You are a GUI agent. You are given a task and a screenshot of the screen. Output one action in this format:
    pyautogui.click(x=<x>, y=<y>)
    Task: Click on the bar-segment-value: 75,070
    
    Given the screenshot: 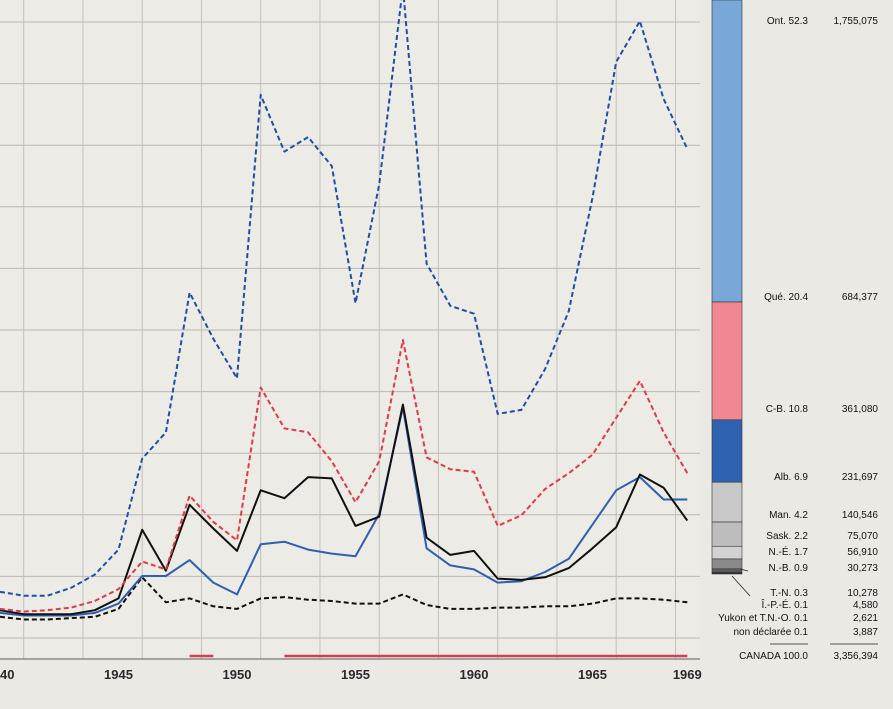 What is the action you would take?
    pyautogui.click(x=862, y=536)
    